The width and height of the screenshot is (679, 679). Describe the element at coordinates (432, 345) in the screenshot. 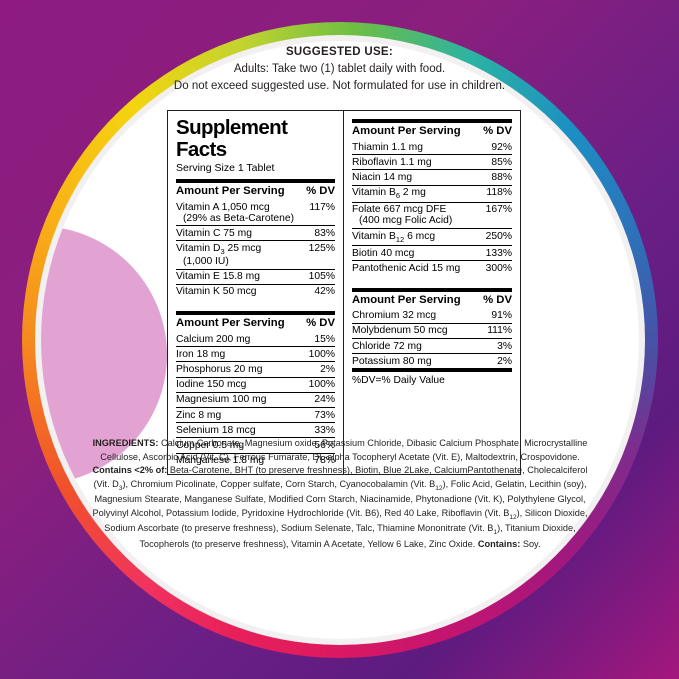

I see `nutrient-row: Chloride 72 mg 3%` at that location.